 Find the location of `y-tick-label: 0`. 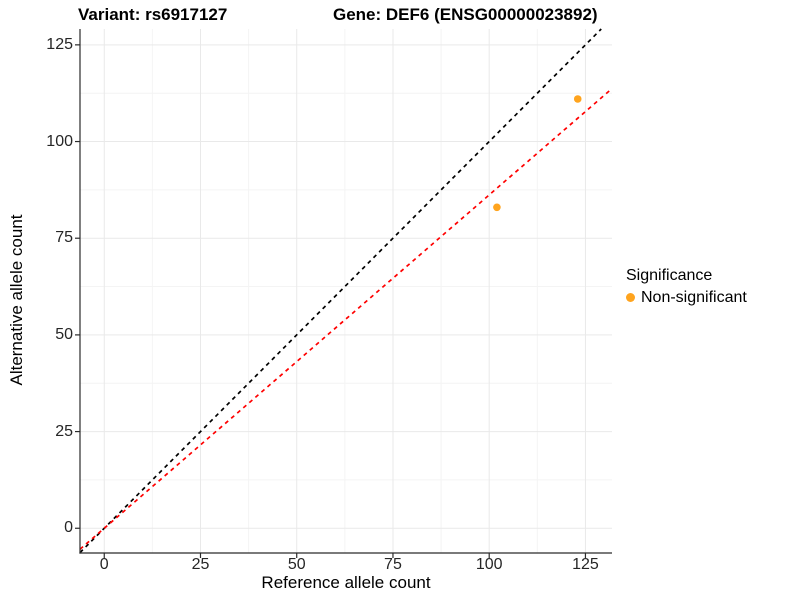

y-tick-label: 0 is located at coordinates (68, 528).